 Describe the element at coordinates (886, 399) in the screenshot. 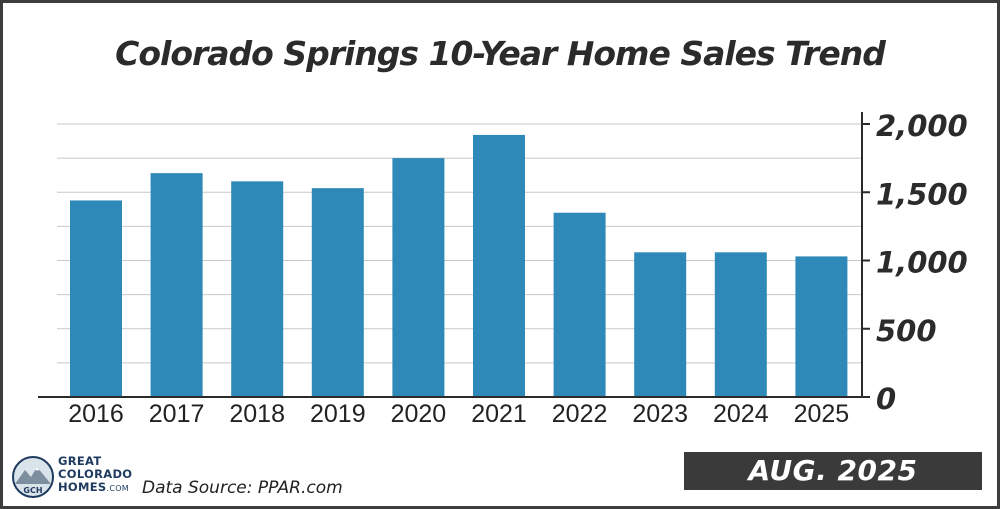

I see `y-tick-label: 0` at that location.